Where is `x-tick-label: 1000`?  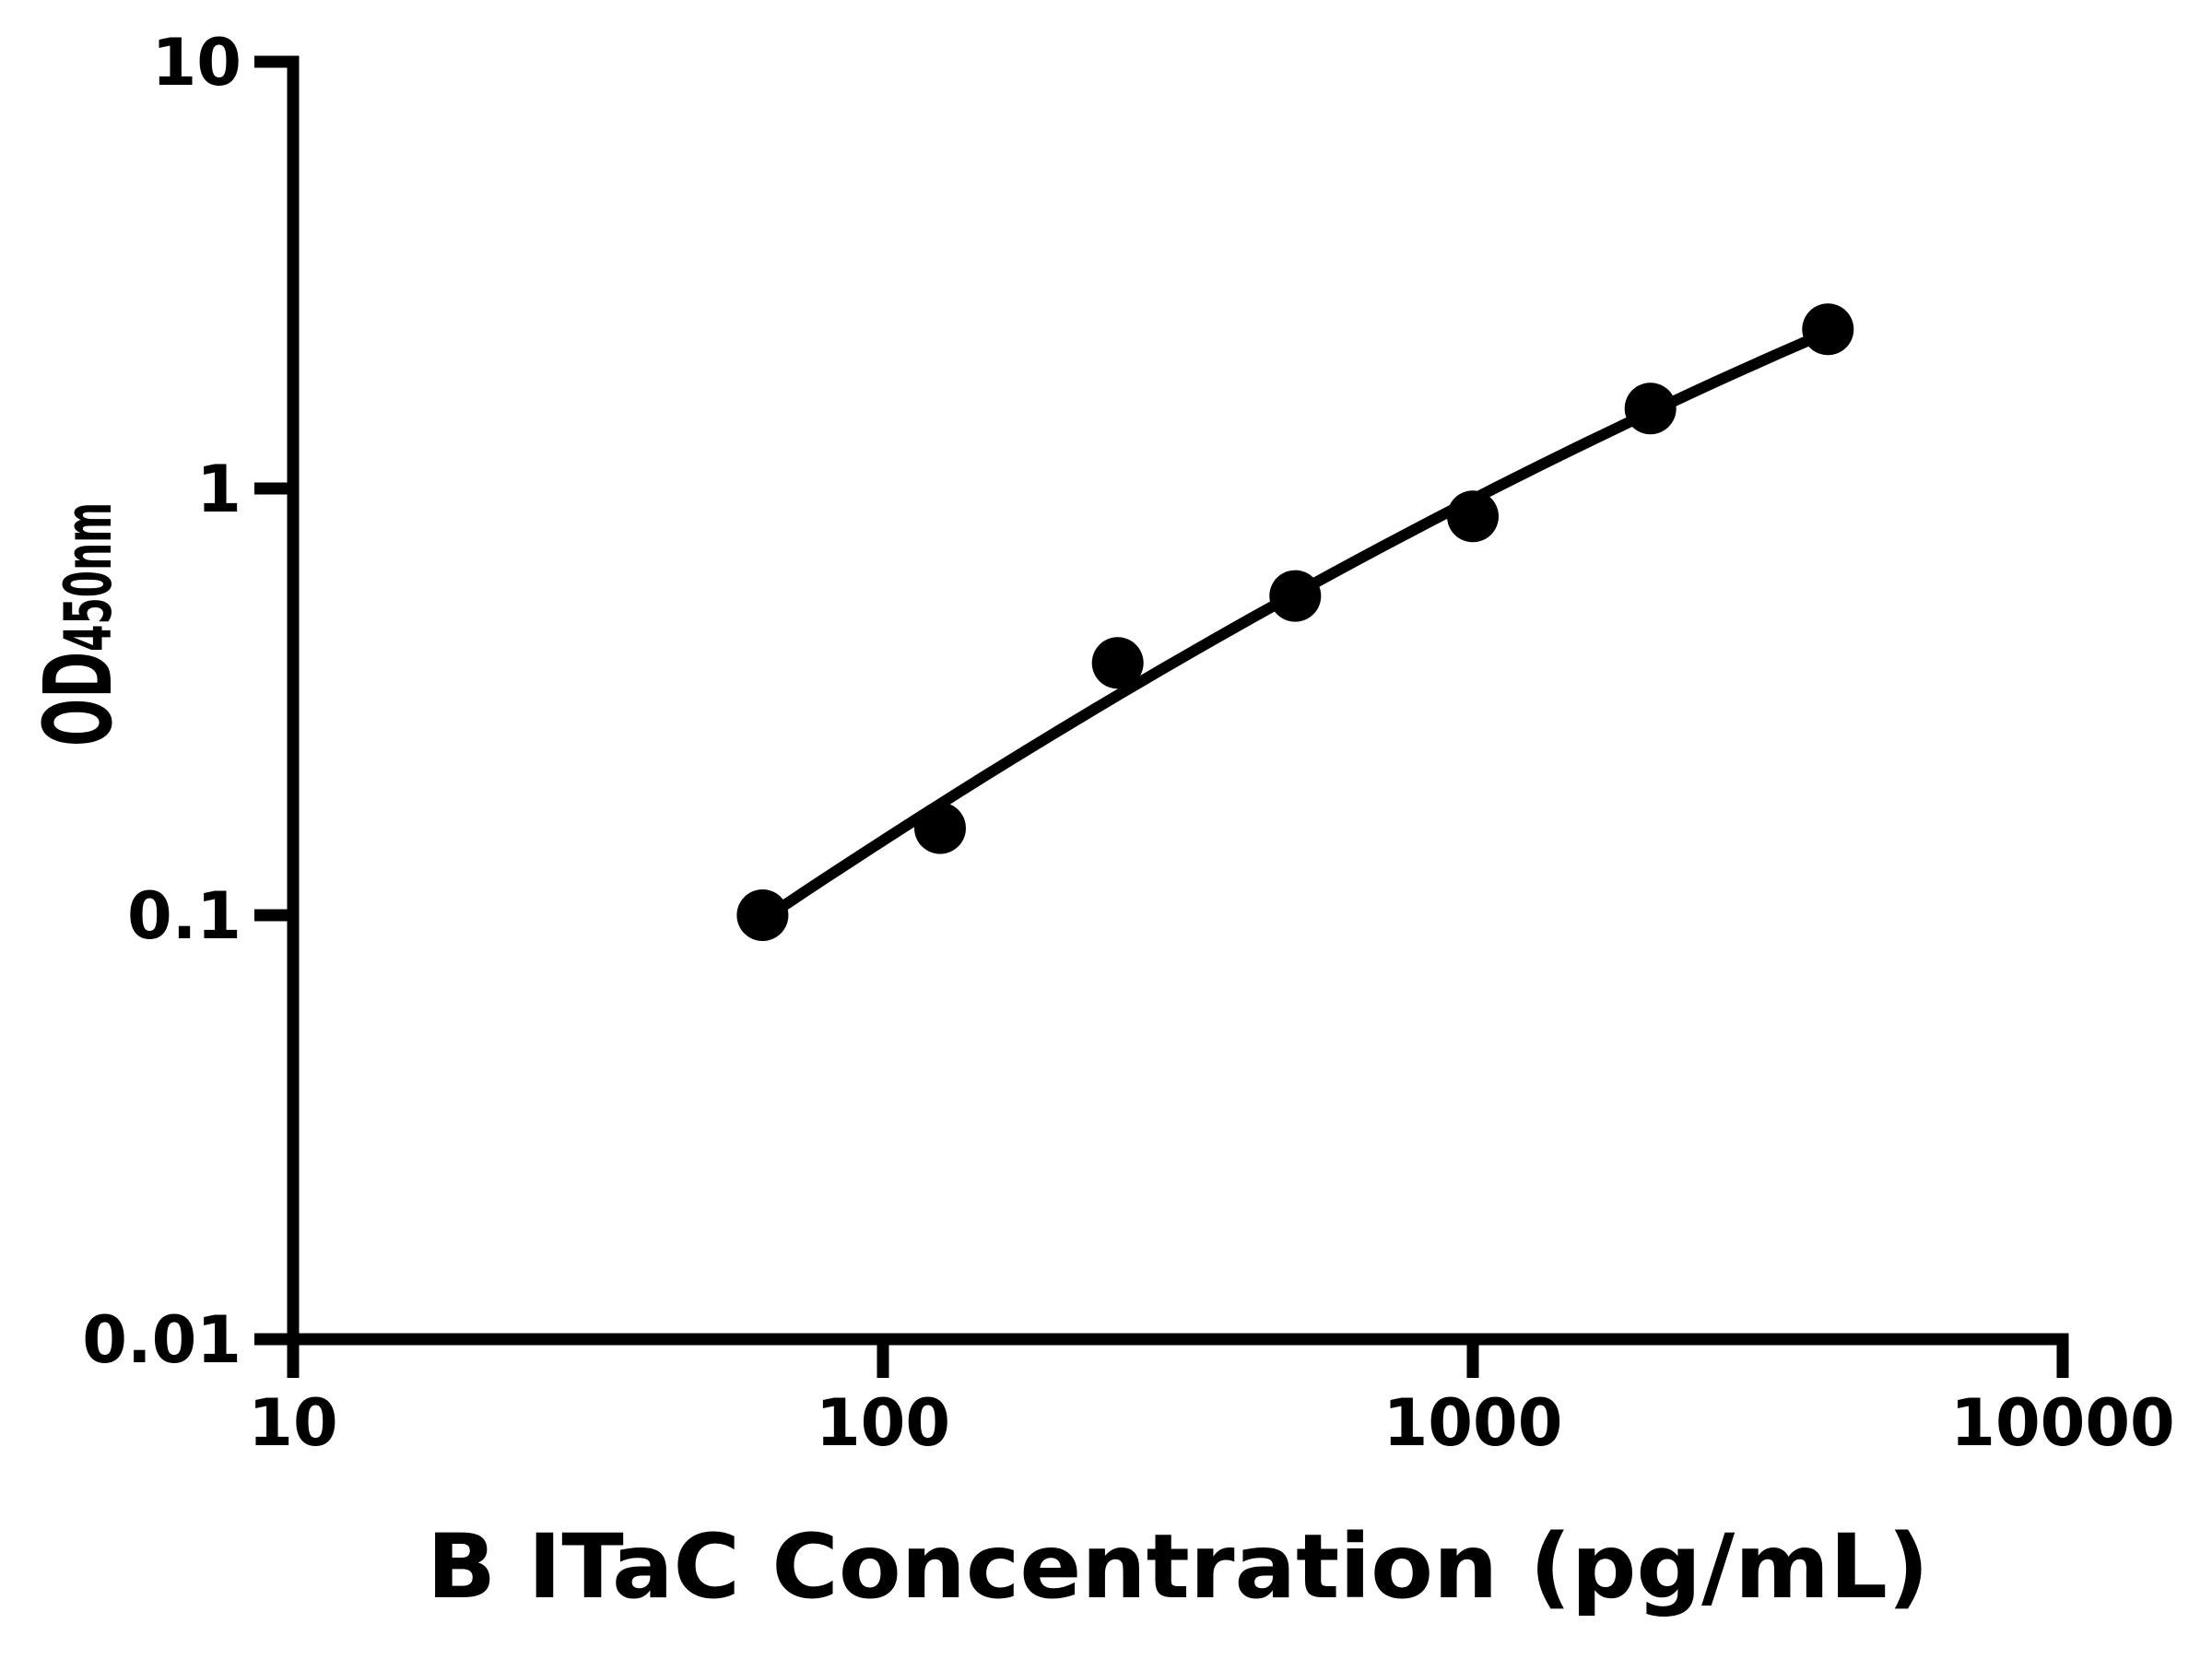 x-tick-label: 1000 is located at coordinates (1473, 1423).